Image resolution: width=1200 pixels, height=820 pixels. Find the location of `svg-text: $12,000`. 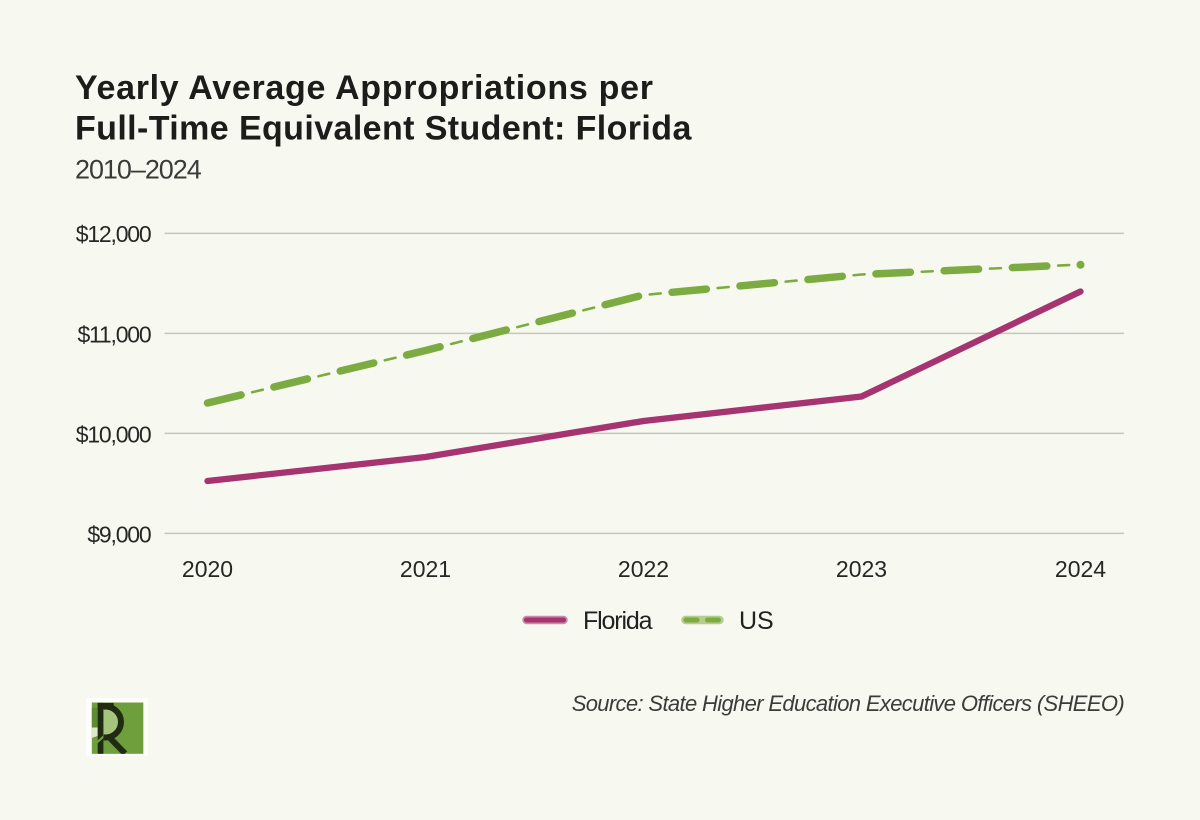

svg-text: $12,000 is located at coordinates (113, 234).